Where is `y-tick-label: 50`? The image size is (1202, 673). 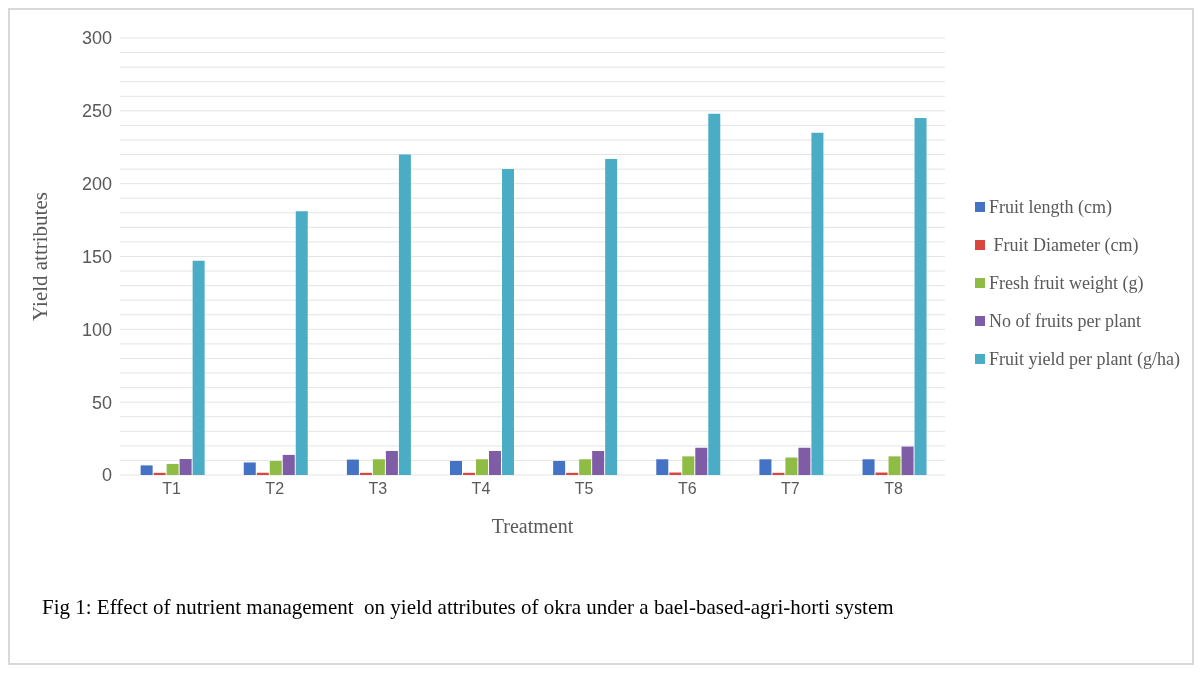 y-tick-label: 50 is located at coordinates (101, 402).